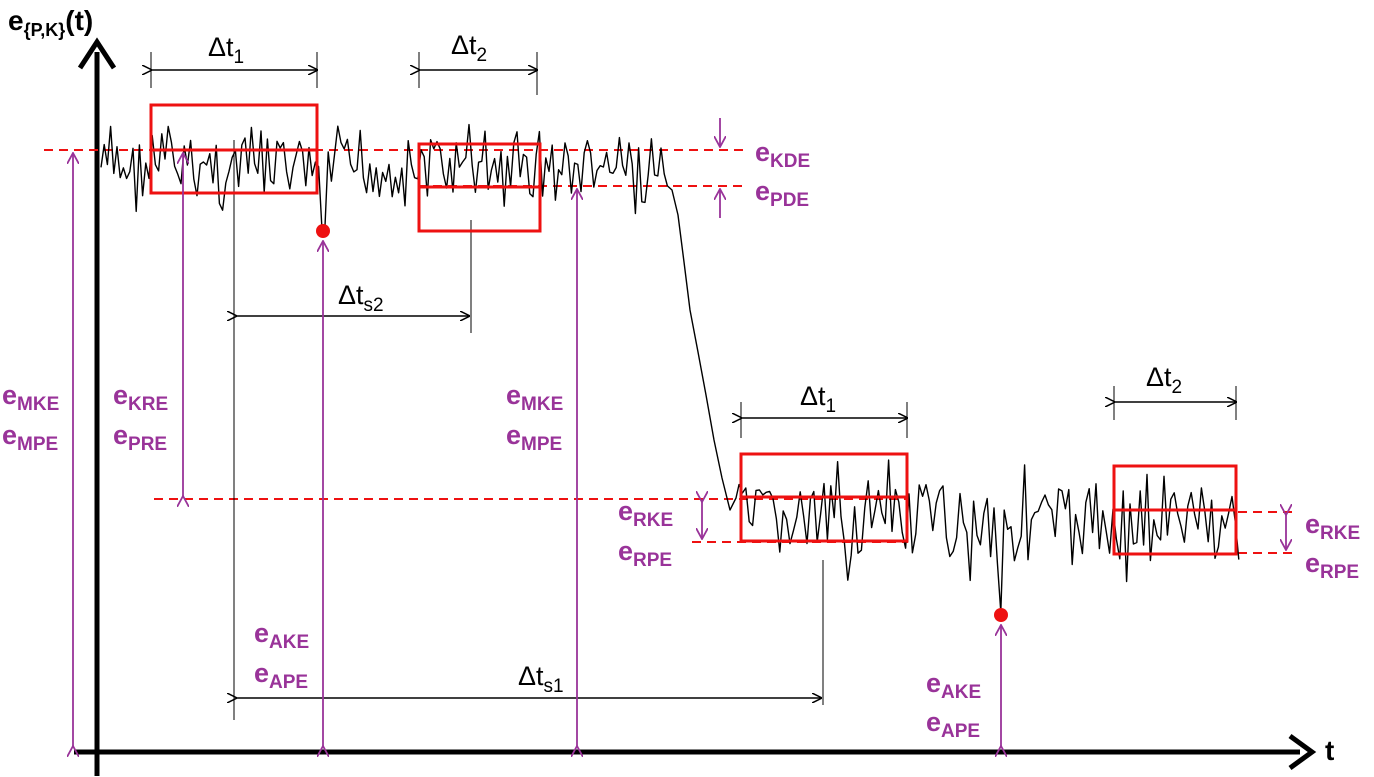 The width and height of the screenshot is (1374, 777). Describe the element at coordinates (1332, 526) in the screenshot. I see `rke-label-2: eRKE` at that location.